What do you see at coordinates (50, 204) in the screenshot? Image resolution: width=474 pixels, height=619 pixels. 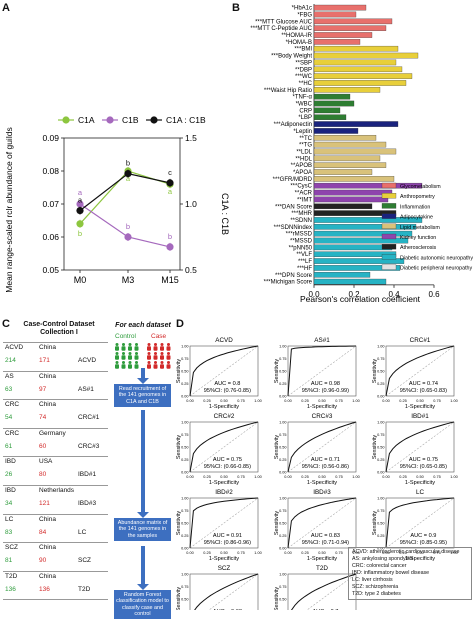 I see `y-left-tick-label-0-07: 0.07` at bounding box center [50, 204].